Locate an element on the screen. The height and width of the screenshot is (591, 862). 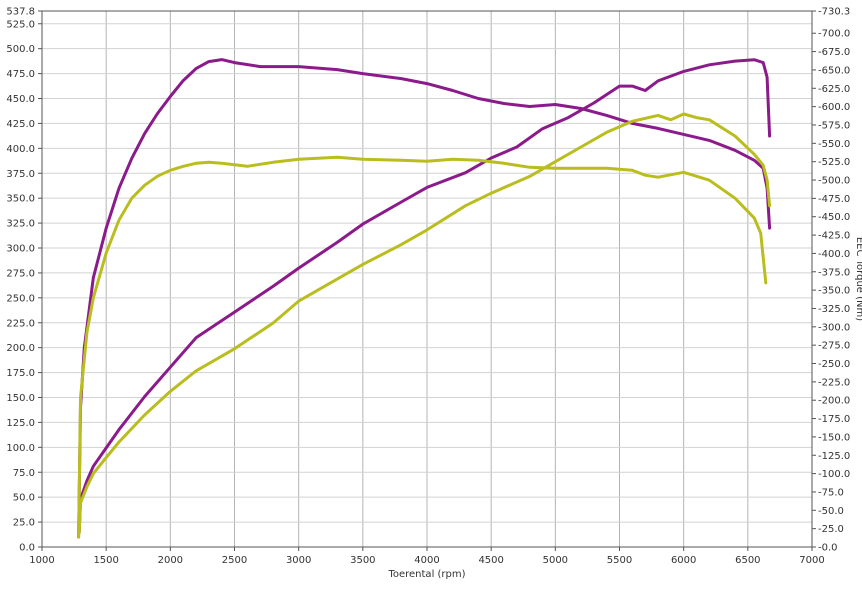
y-left-tick-label: 300.0 is located at coordinates (20, 249).